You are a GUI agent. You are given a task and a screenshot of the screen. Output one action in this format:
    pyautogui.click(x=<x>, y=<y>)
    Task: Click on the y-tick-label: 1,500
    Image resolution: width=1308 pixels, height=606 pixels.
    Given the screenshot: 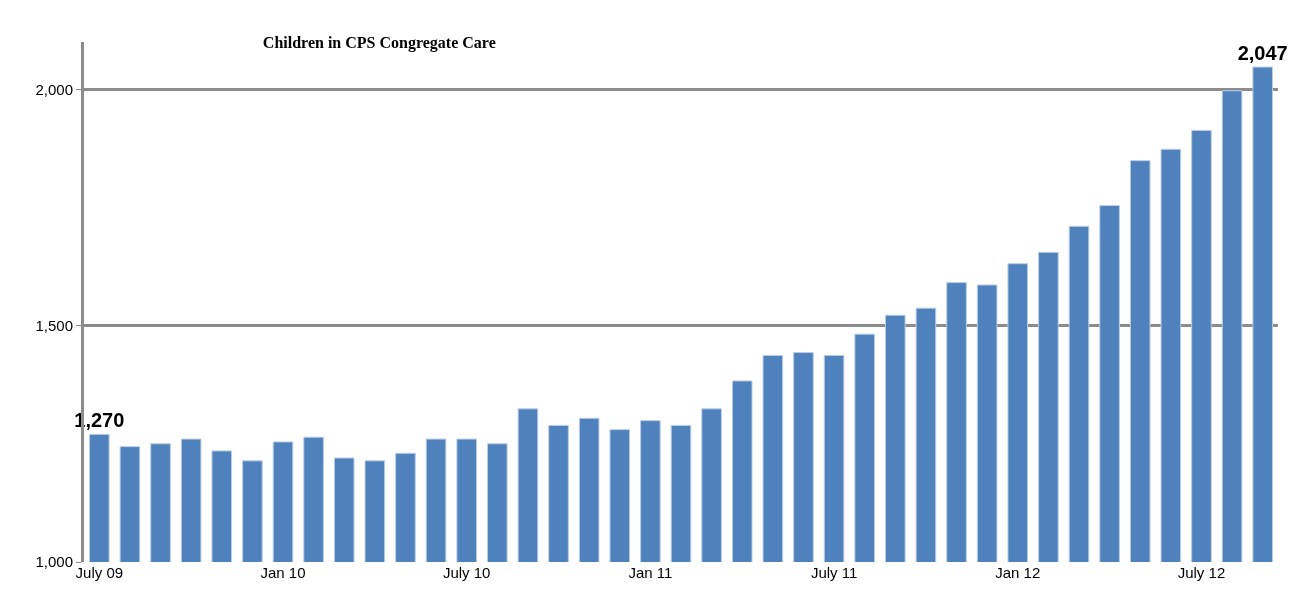 What is the action you would take?
    pyautogui.click(x=54, y=325)
    